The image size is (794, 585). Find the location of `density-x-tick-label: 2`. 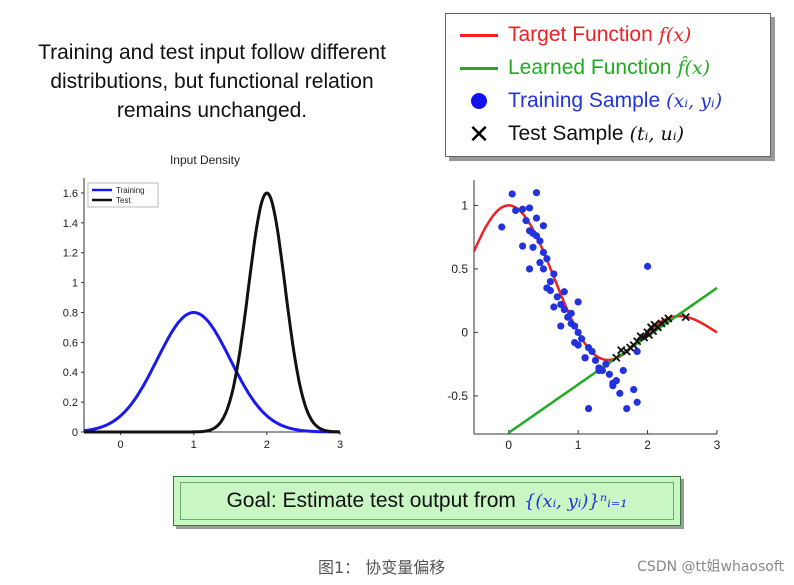

density-x-tick-label: 2 is located at coordinates (267, 445).